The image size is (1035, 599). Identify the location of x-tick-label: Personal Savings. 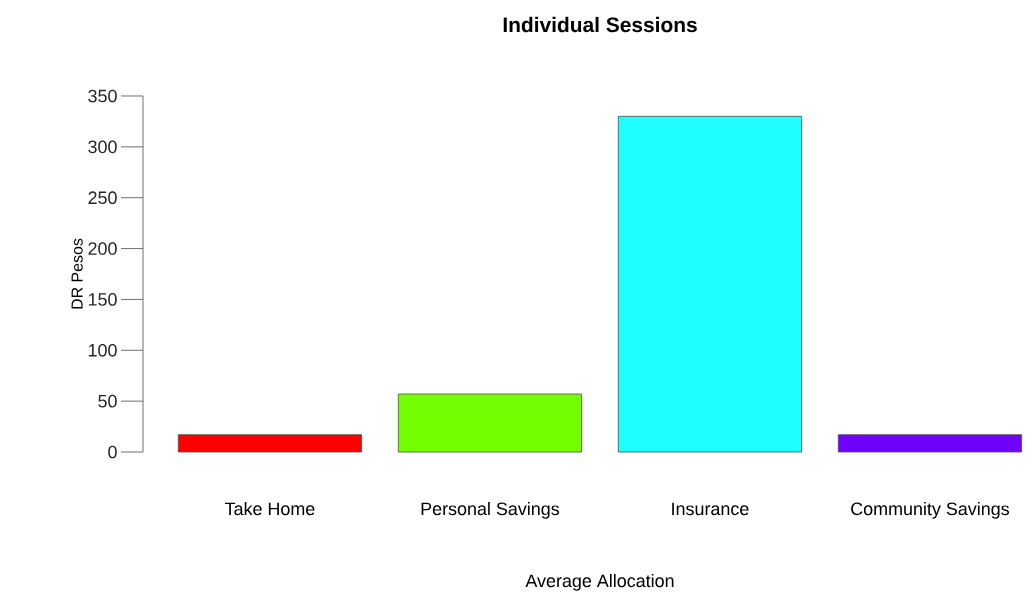
(490, 510).